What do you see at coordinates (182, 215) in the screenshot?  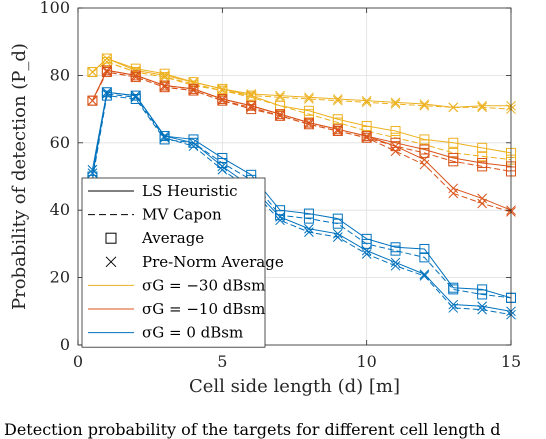 I see `legend-label: MV Capon` at bounding box center [182, 215].